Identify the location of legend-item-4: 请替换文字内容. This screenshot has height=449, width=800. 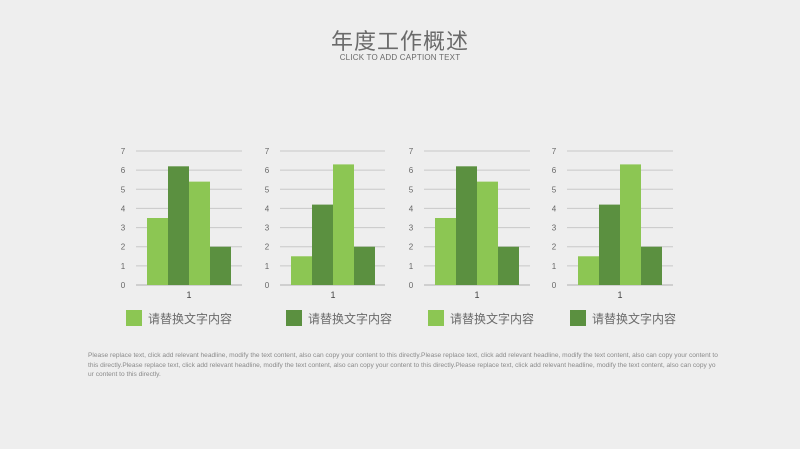
(623, 318).